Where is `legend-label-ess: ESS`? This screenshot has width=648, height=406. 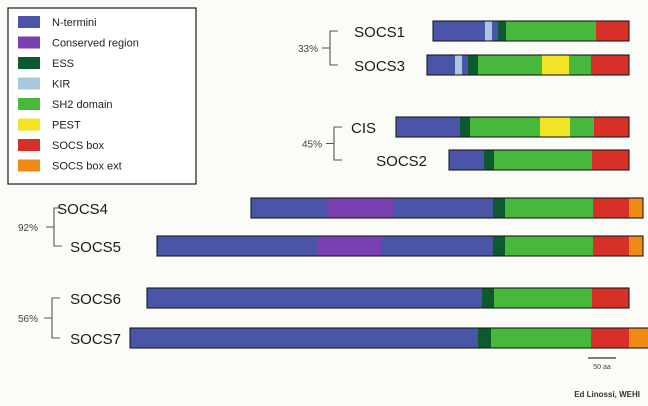 legend-label-ess: ESS is located at coordinates (63, 64).